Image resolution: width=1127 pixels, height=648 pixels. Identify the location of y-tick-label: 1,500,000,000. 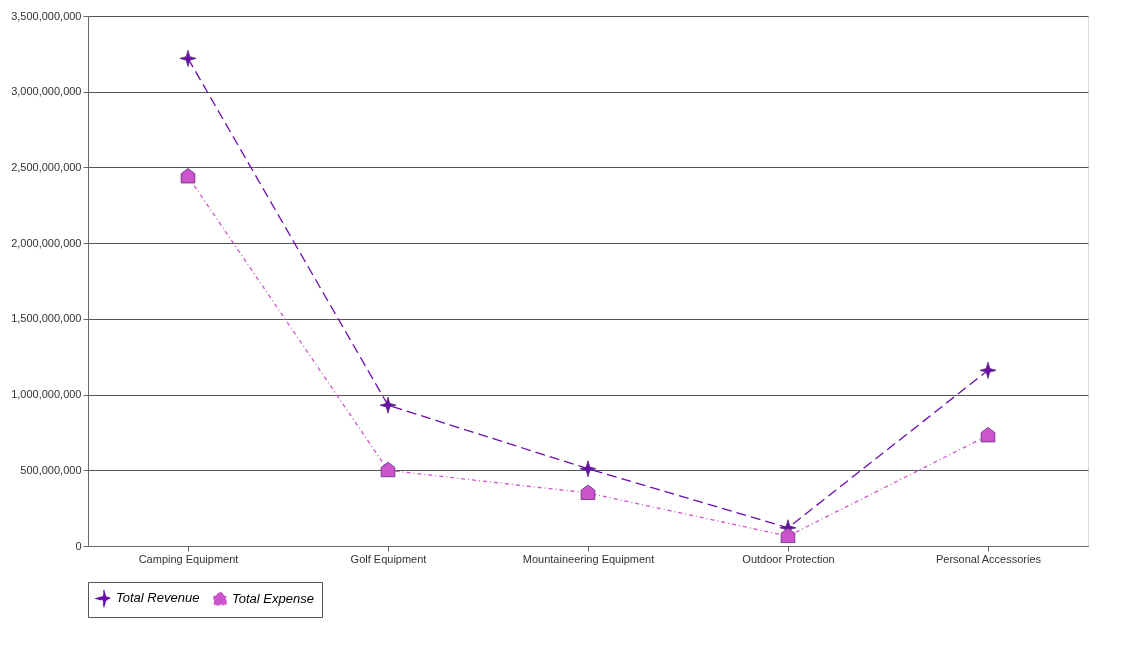
(46, 318).